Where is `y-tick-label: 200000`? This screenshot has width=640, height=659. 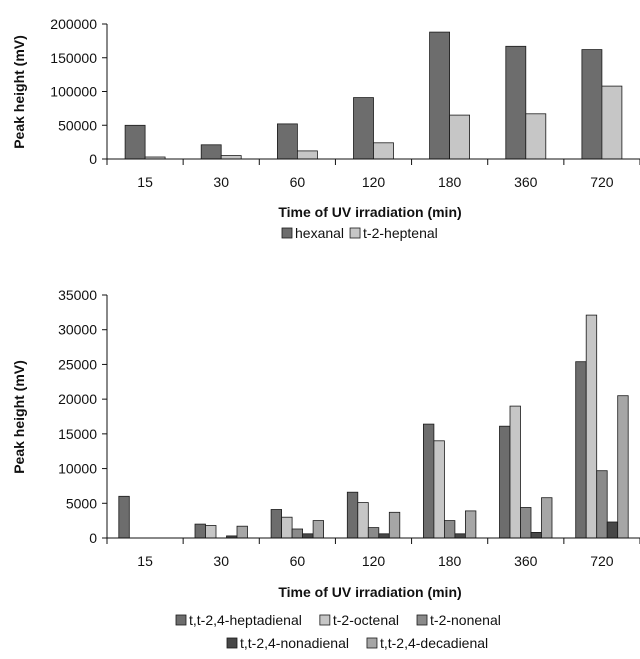 y-tick-label: 200000 is located at coordinates (73, 24).